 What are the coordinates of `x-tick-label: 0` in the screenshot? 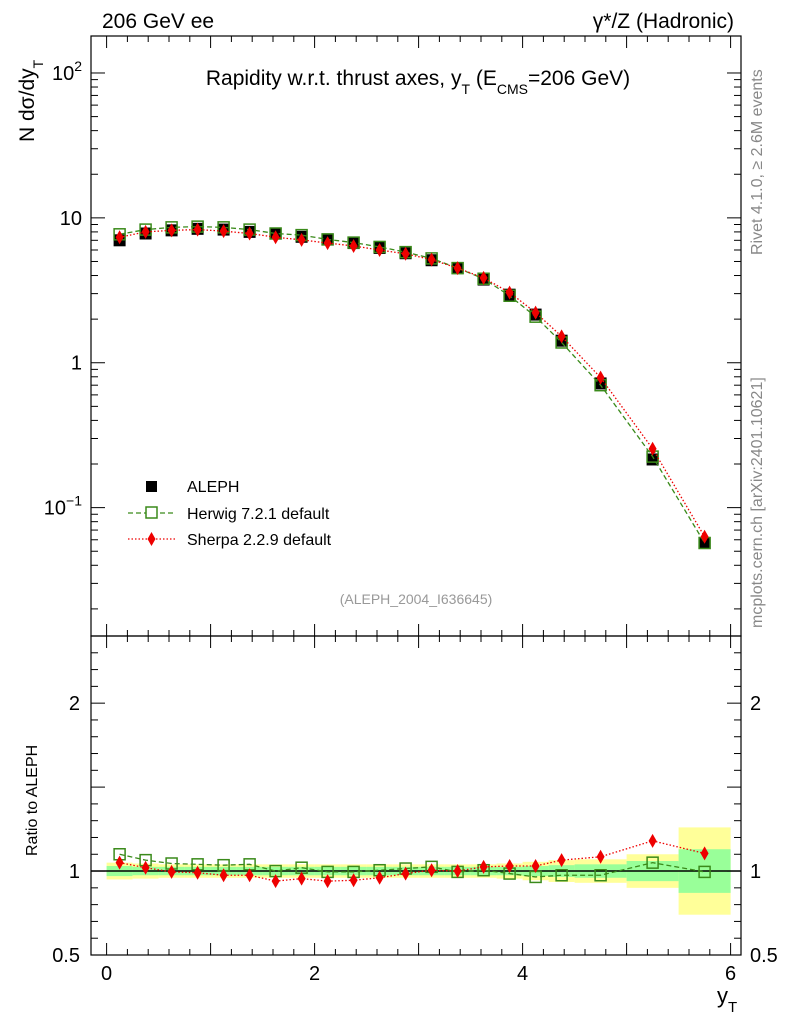 It's located at (106, 974).